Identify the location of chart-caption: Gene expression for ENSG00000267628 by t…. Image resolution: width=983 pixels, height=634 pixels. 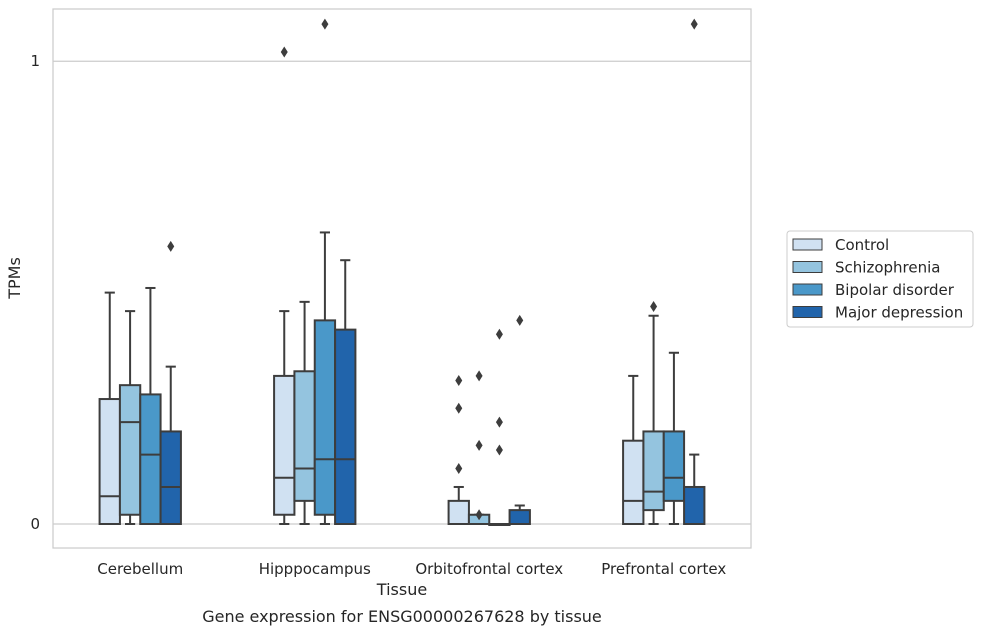
(402, 616).